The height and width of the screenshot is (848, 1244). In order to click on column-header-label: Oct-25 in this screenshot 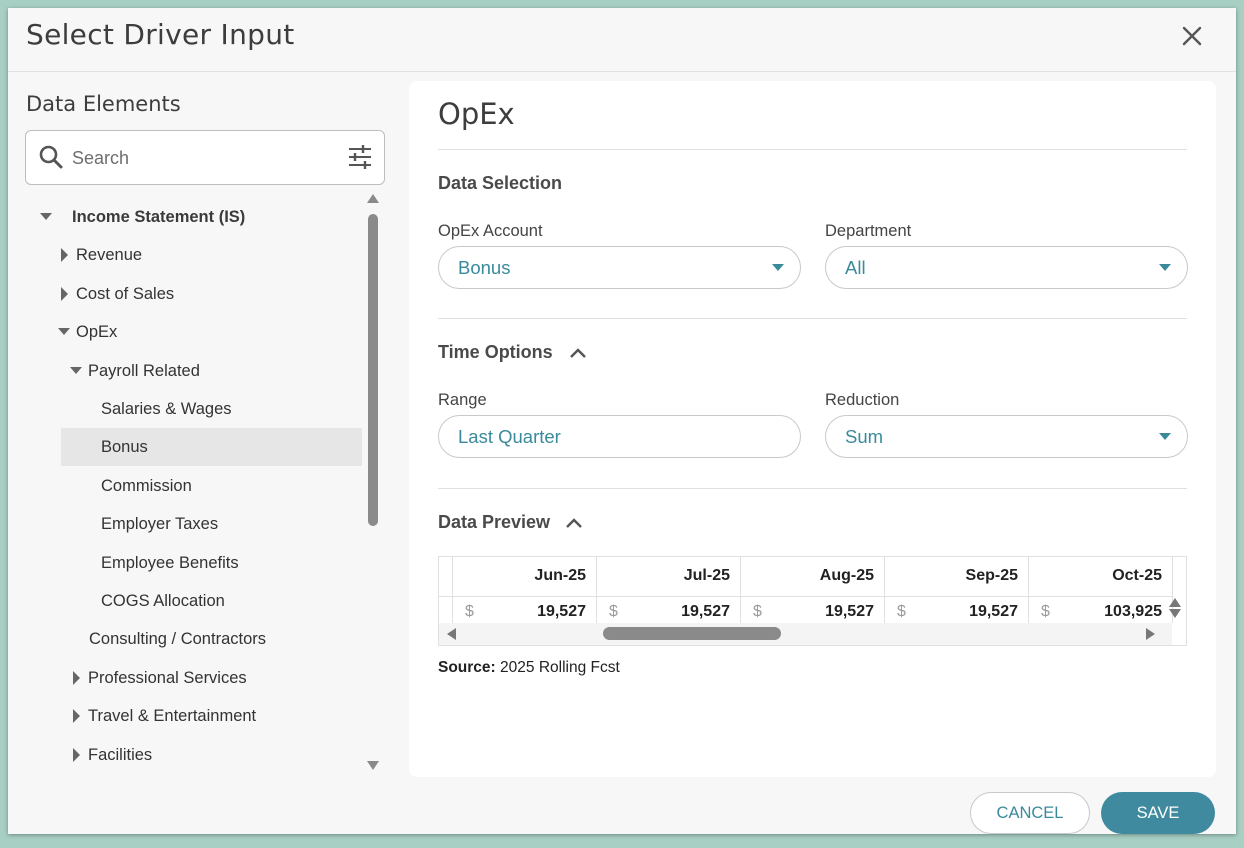, I will do `click(1137, 575)`.